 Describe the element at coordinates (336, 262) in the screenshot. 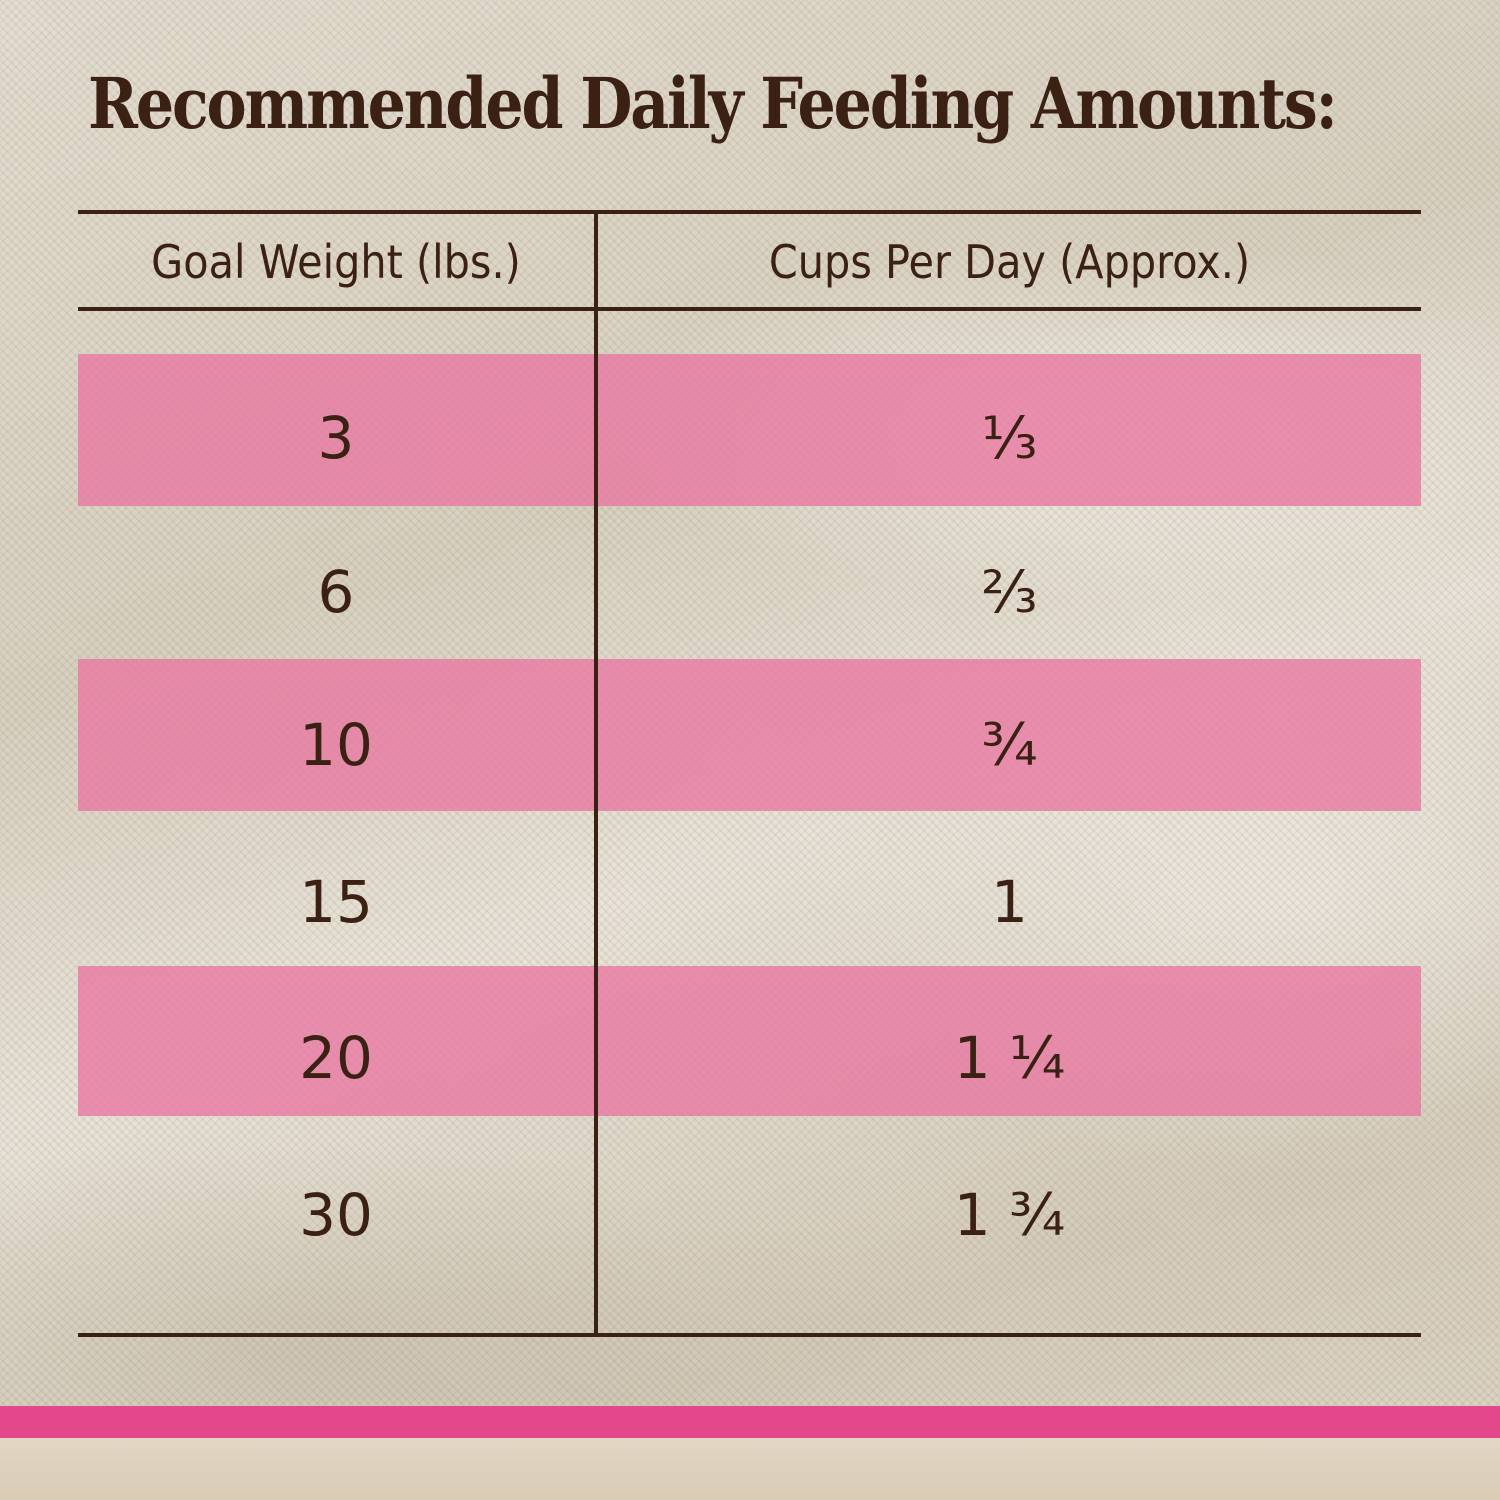

I see `column-header-goal-weight: Goal Weight (lbs.)` at that location.